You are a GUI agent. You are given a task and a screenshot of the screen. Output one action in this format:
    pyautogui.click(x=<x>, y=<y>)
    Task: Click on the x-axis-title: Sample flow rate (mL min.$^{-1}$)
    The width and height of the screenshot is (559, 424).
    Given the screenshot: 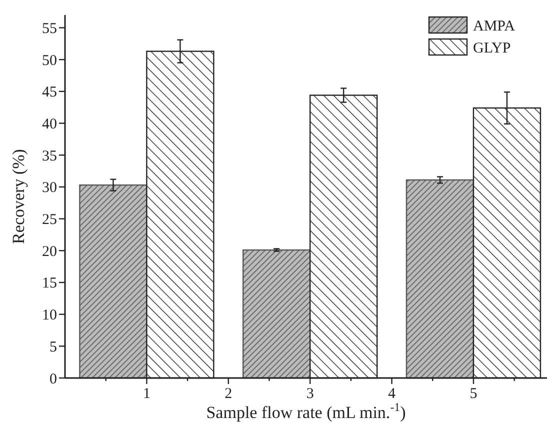 What is the action you would take?
    pyautogui.click(x=306, y=411)
    